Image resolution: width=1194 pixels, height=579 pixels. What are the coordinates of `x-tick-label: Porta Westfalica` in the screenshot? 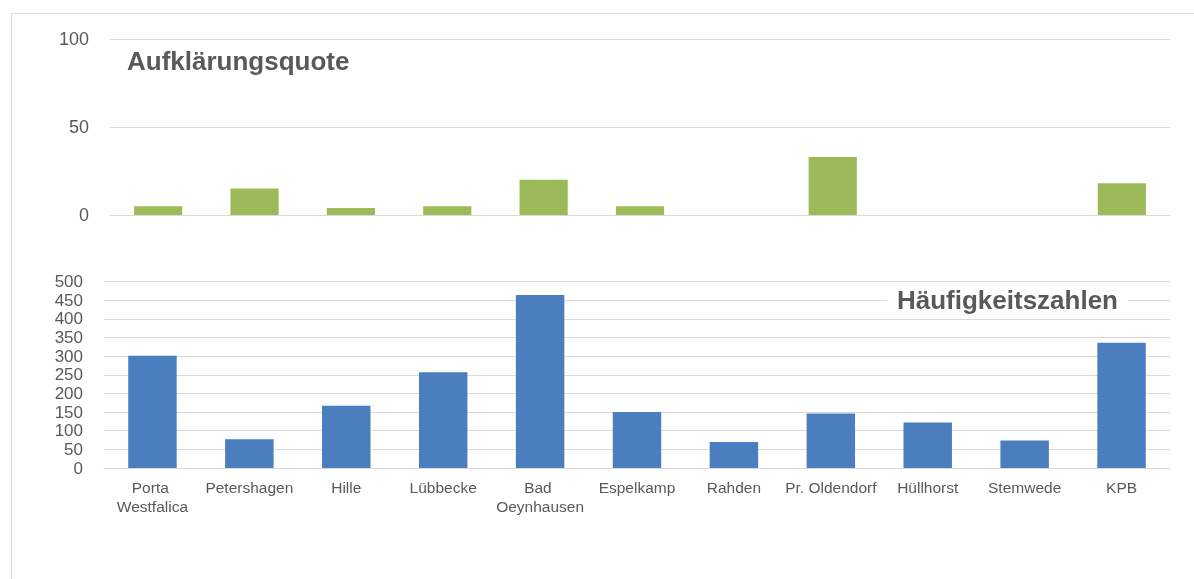 It's located at (152, 497).